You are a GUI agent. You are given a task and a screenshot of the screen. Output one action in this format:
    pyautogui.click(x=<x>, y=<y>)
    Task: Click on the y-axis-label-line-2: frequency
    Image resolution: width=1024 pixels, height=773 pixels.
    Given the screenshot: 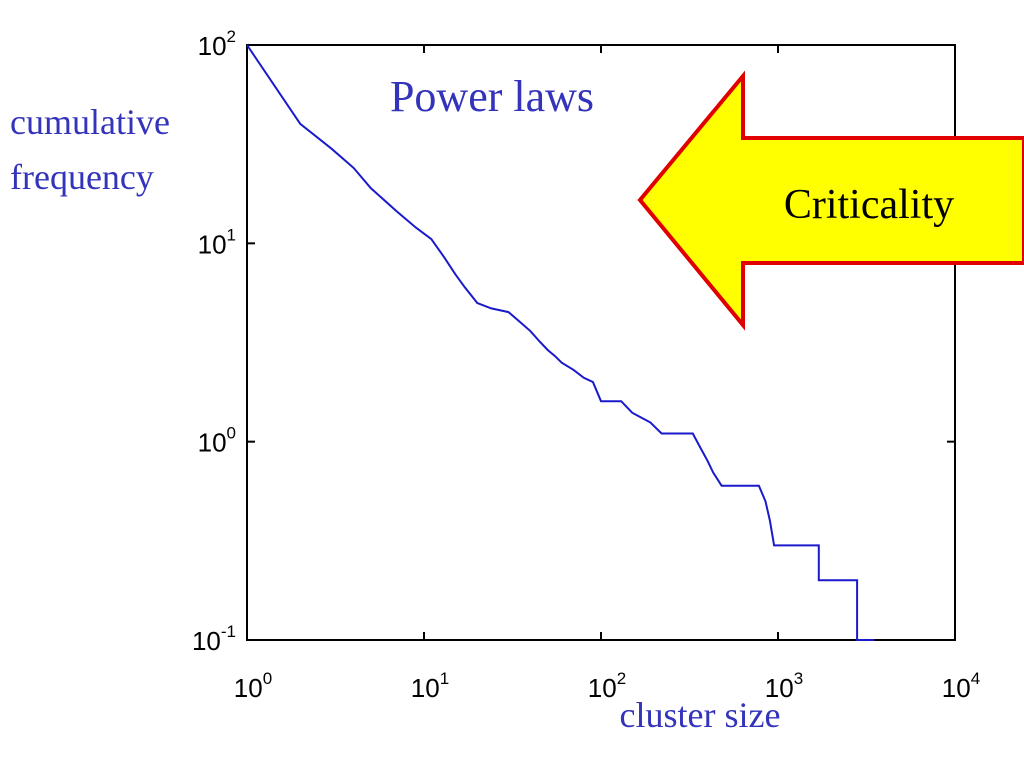 What is the action you would take?
    pyautogui.click(x=82, y=177)
    